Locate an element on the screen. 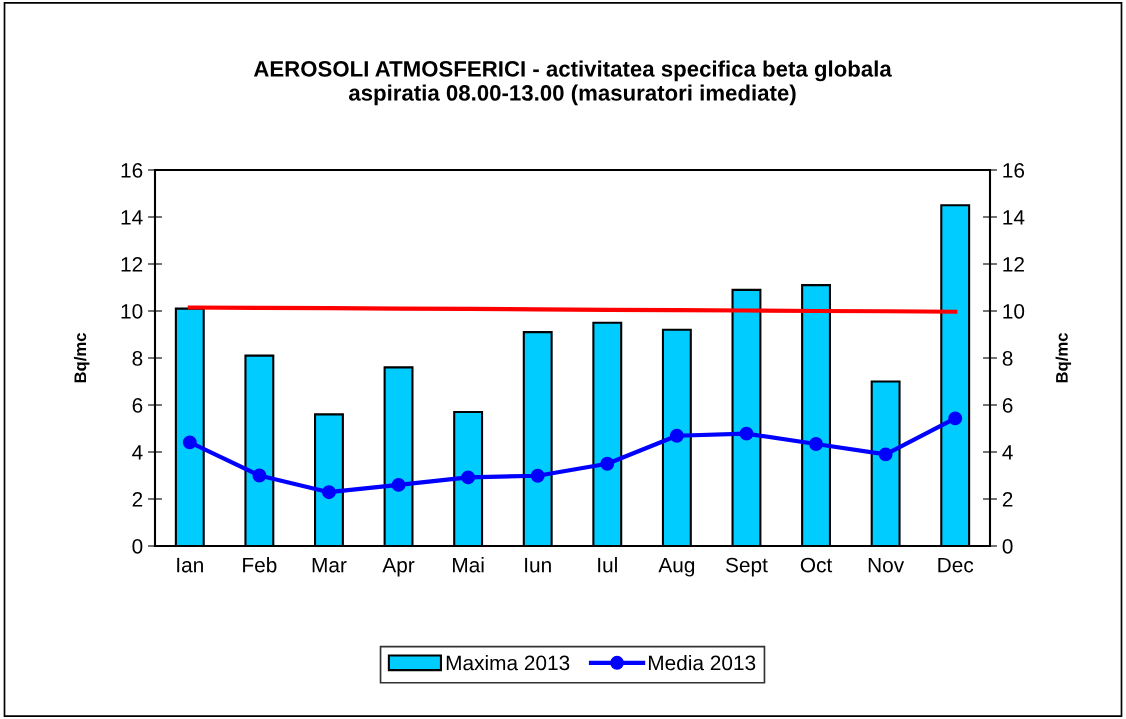 The image size is (1126, 719). y2-tick-label: 12 is located at coordinates (1013, 264).